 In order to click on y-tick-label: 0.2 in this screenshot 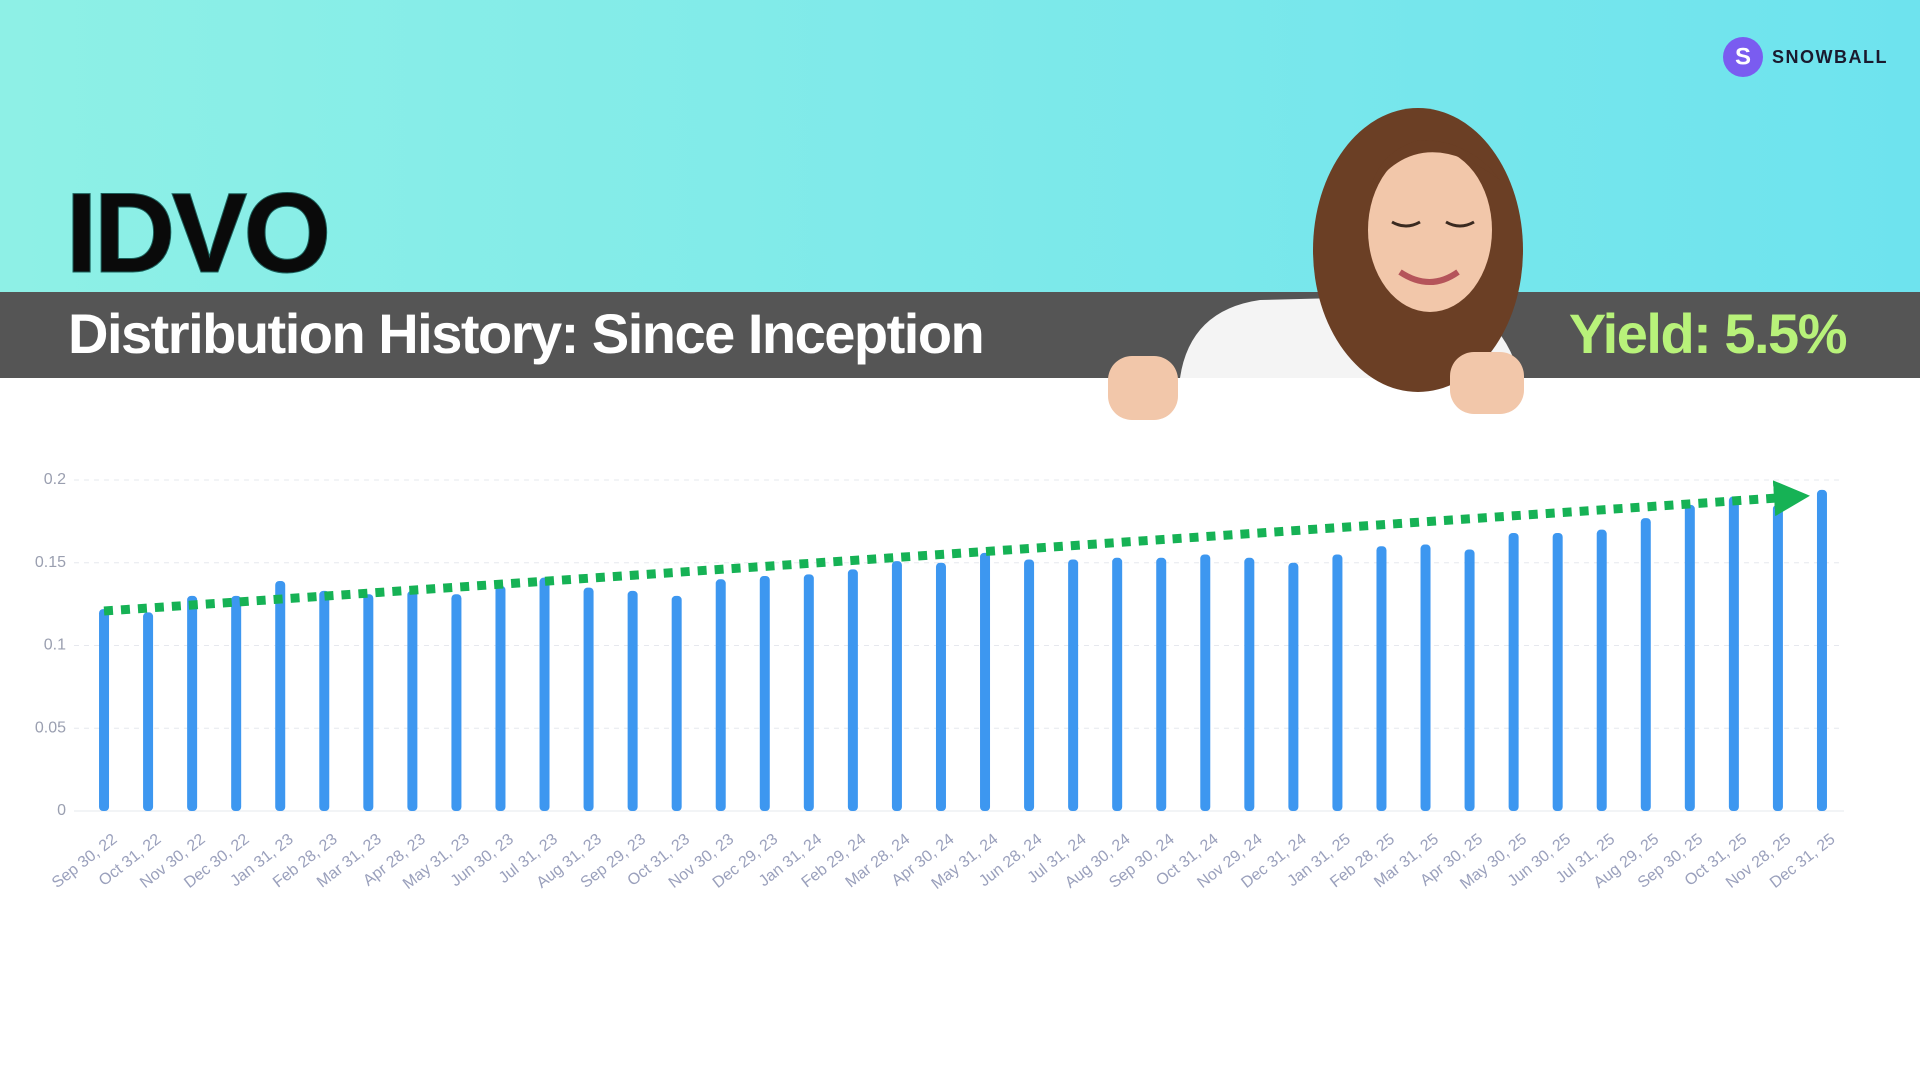, I will do `click(55, 479)`.